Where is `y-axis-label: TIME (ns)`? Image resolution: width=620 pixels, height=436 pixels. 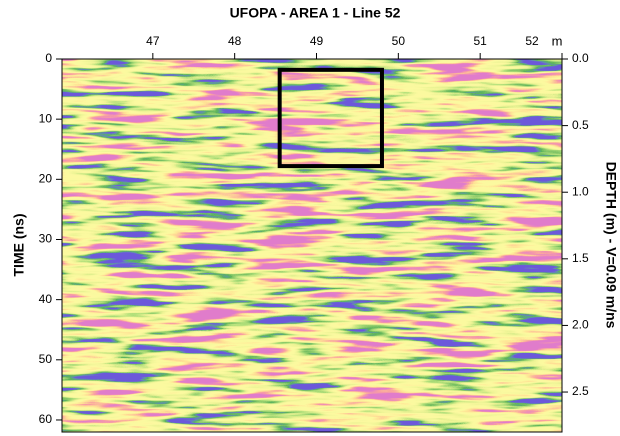
y-axis-label: TIME (ns) is located at coordinates (19, 245).